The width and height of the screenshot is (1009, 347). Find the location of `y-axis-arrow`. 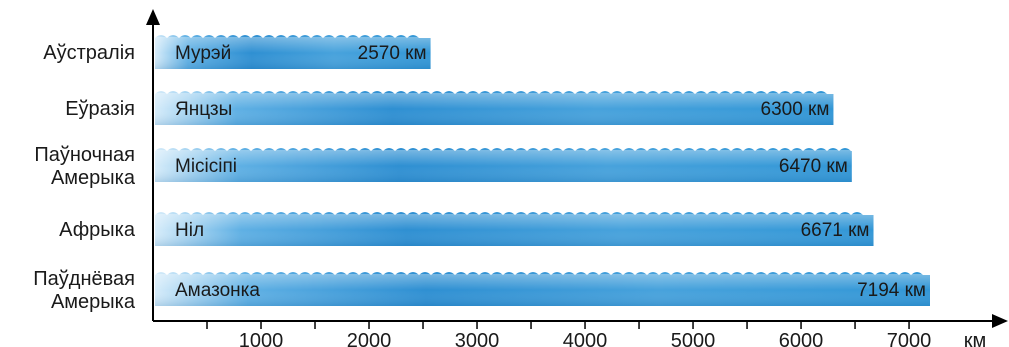

y-axis-arrow is located at coordinates (153, 17).